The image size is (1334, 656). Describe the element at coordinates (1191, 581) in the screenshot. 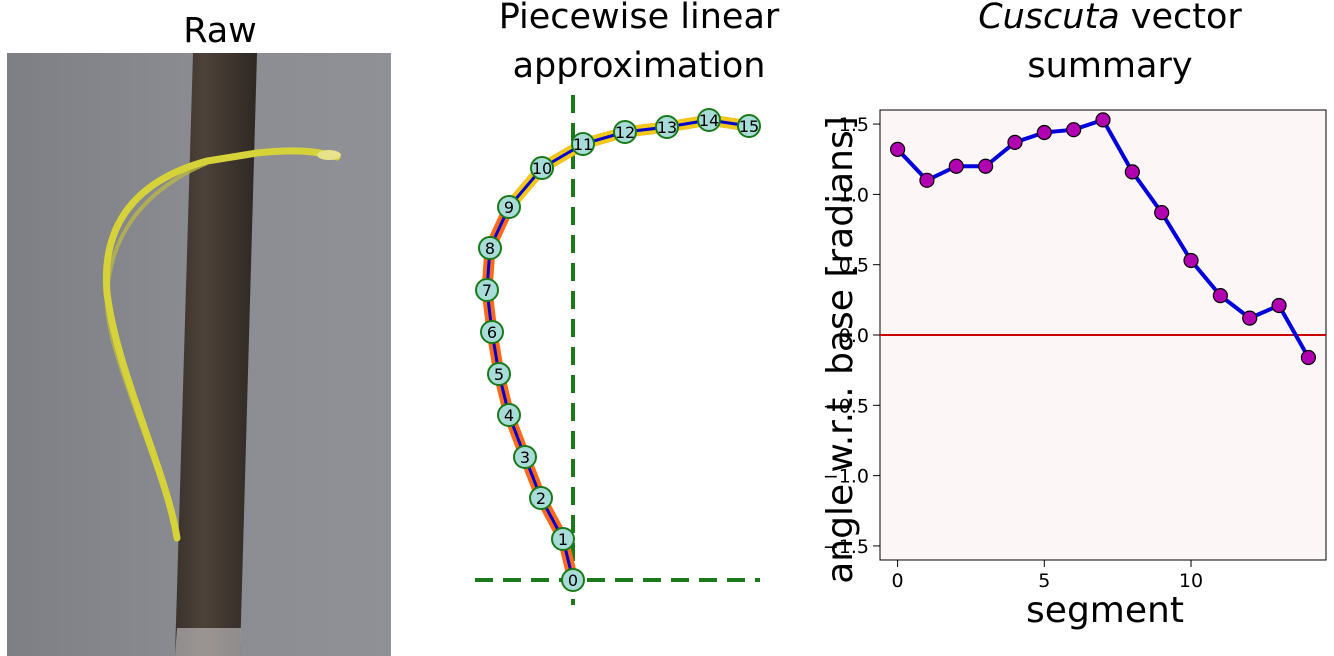

I see `x-tick-label: 10` at that location.